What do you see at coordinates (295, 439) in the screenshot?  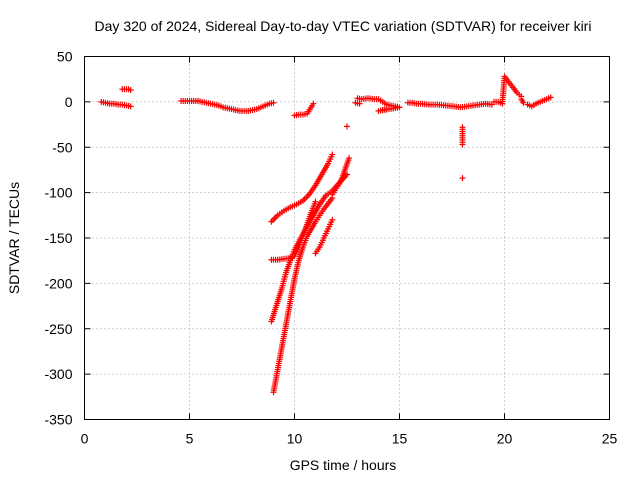 I see `x-tick-label: 10` at bounding box center [295, 439].